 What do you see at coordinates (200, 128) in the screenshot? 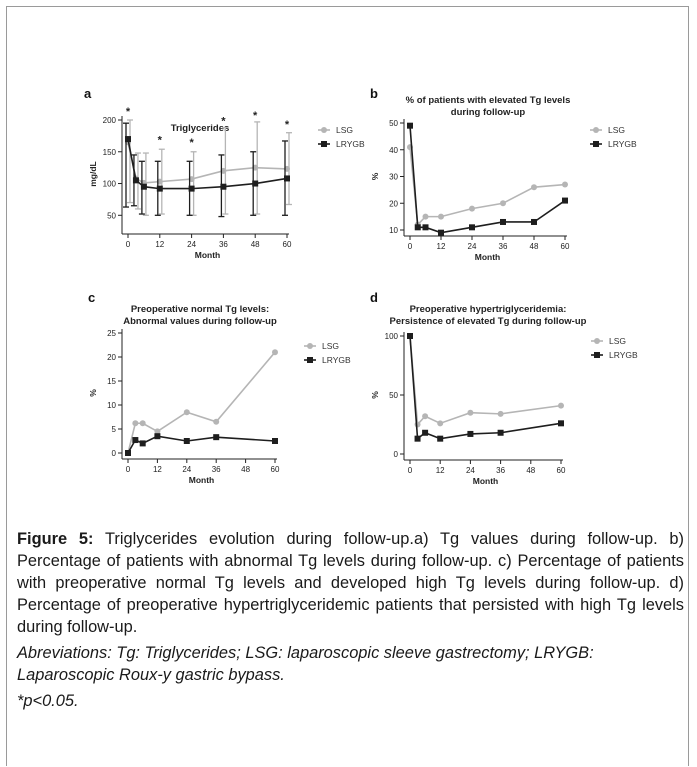
I see `chart-title: Triglycerides` at bounding box center [200, 128].